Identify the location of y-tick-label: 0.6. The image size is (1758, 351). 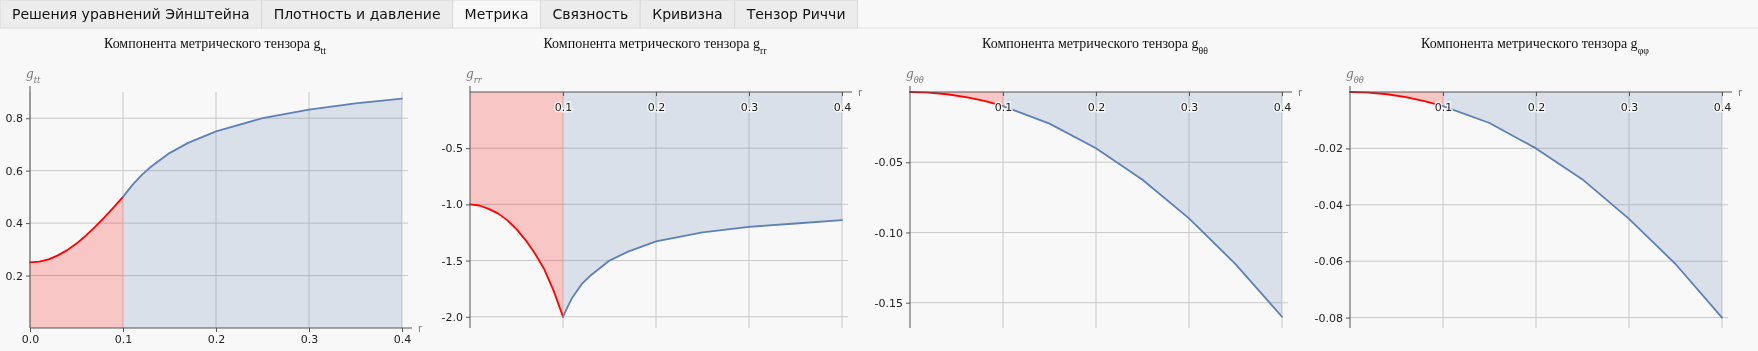
(14, 171).